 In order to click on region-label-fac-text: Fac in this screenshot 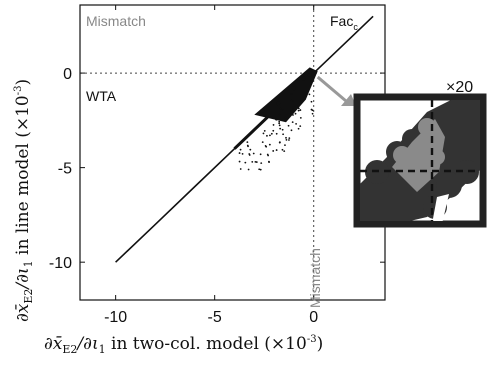, I will do `click(341, 21)`.